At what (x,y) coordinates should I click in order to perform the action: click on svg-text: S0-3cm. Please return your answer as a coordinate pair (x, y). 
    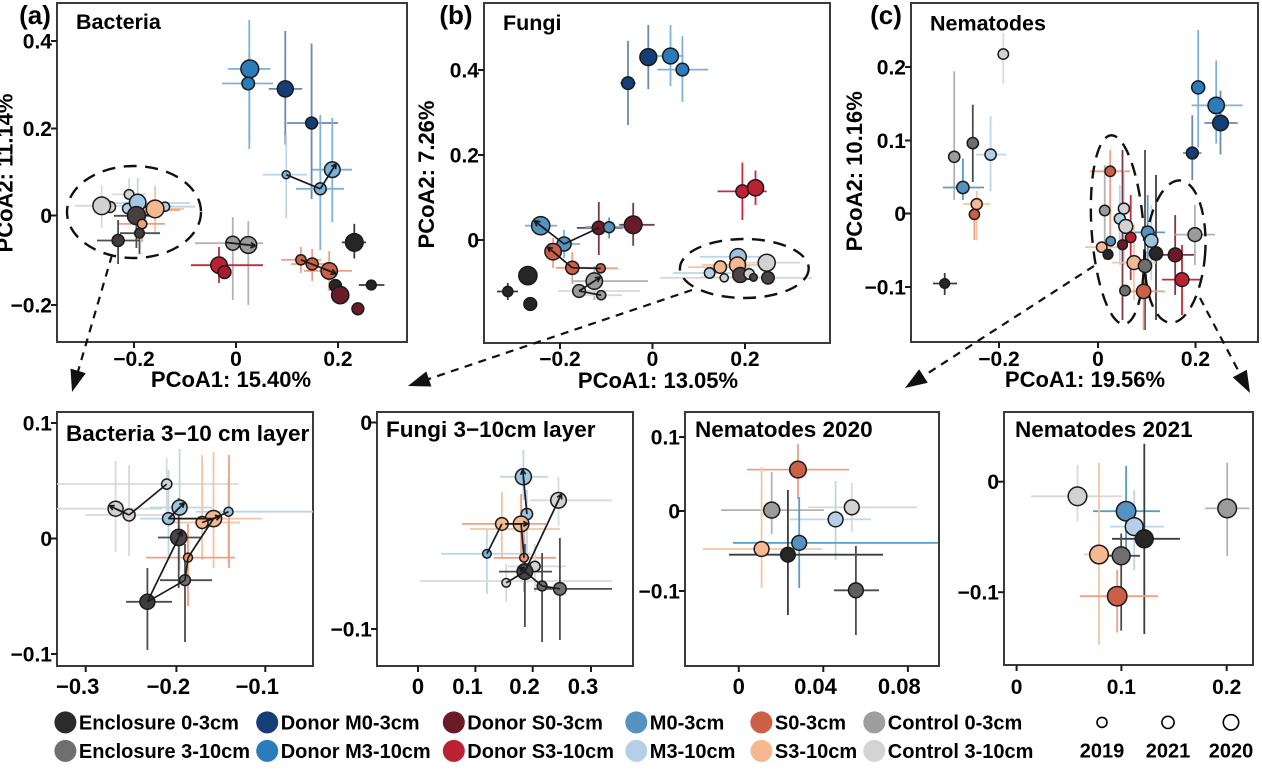
    Looking at the image, I should click on (810, 723).